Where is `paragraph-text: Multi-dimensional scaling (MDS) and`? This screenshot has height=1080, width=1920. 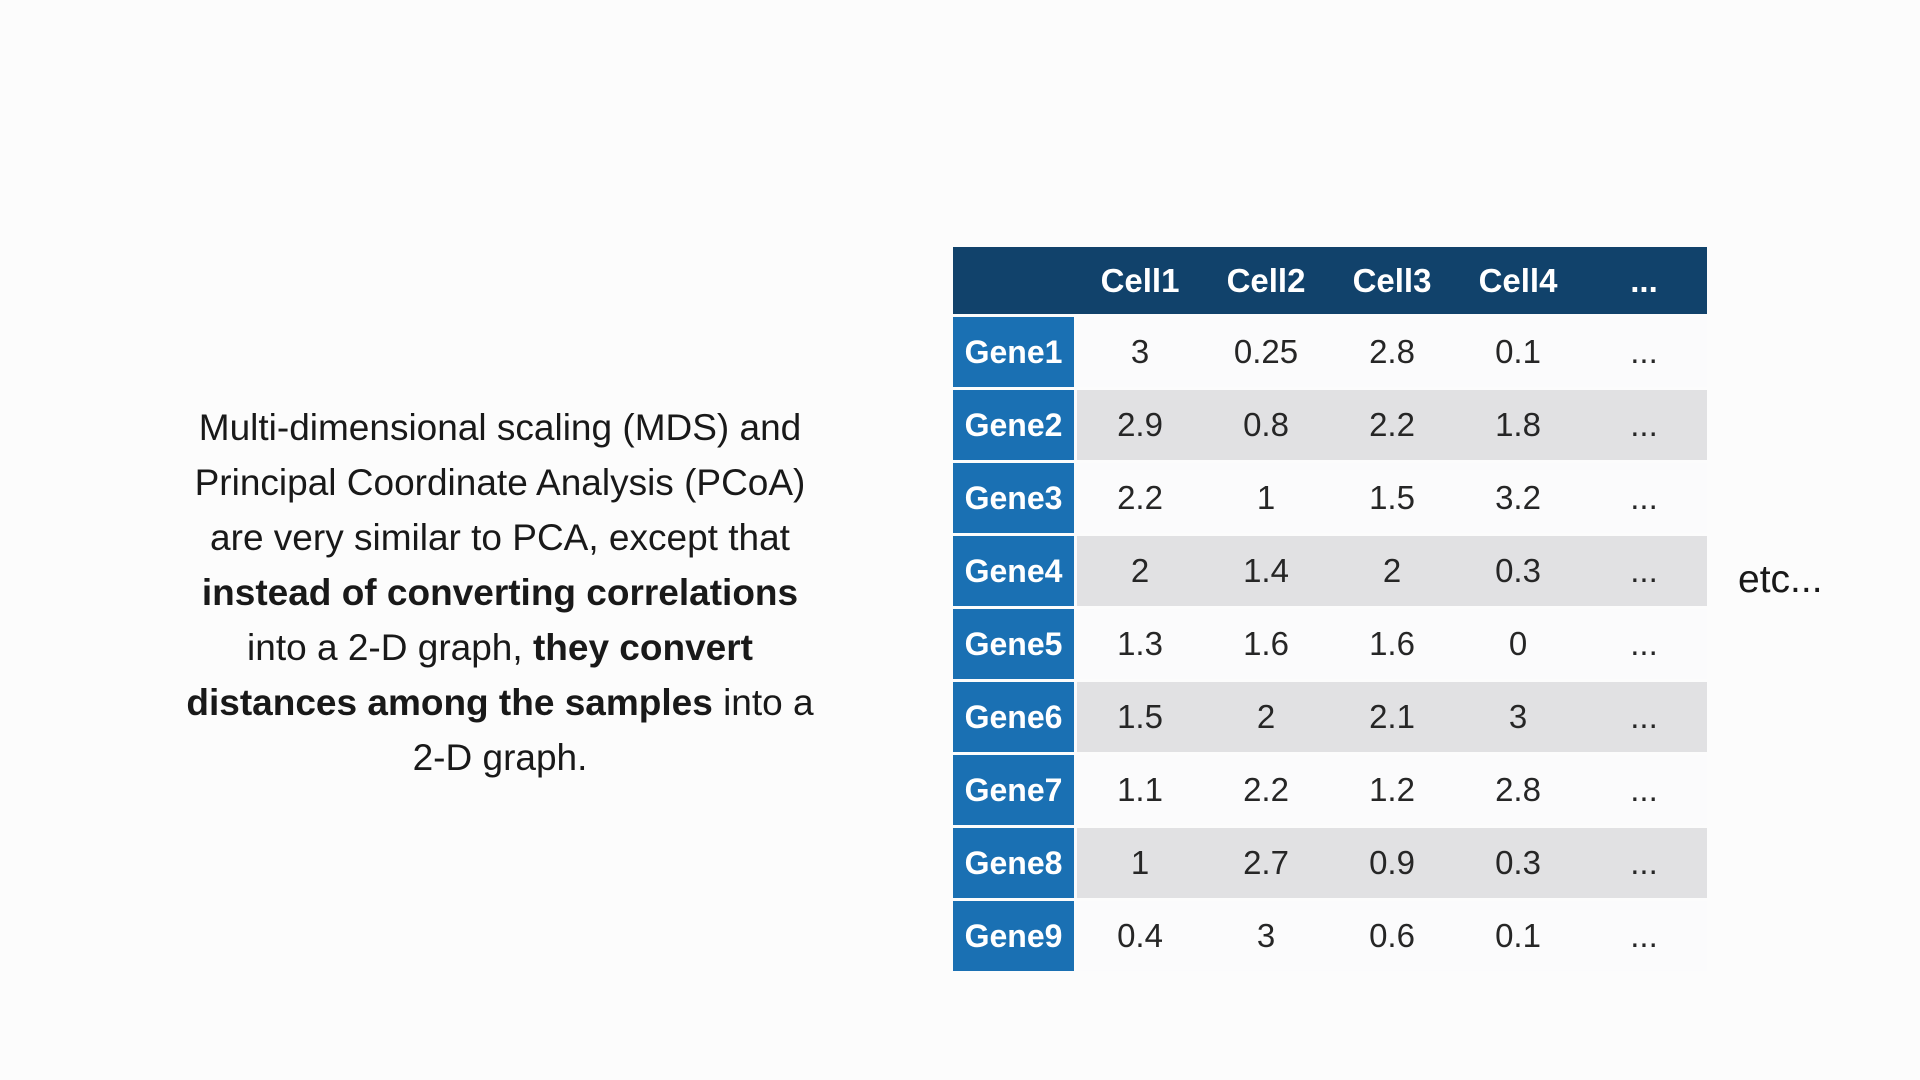
paragraph-text: Multi-dimensional scaling (MDS) and is located at coordinates (500, 427).